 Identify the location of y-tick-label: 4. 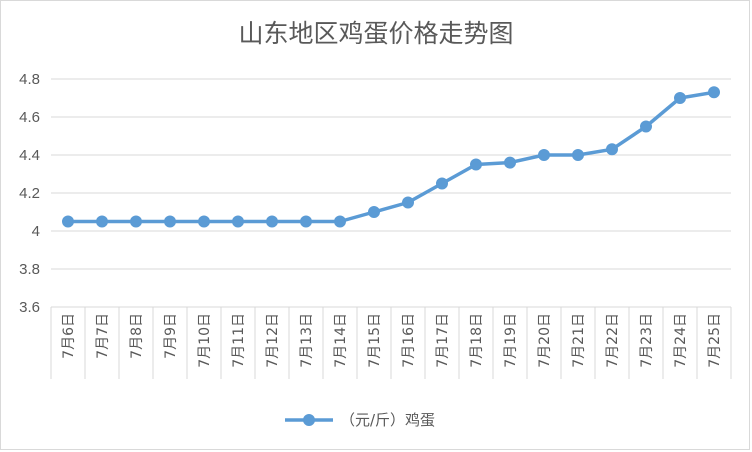
(36, 231).